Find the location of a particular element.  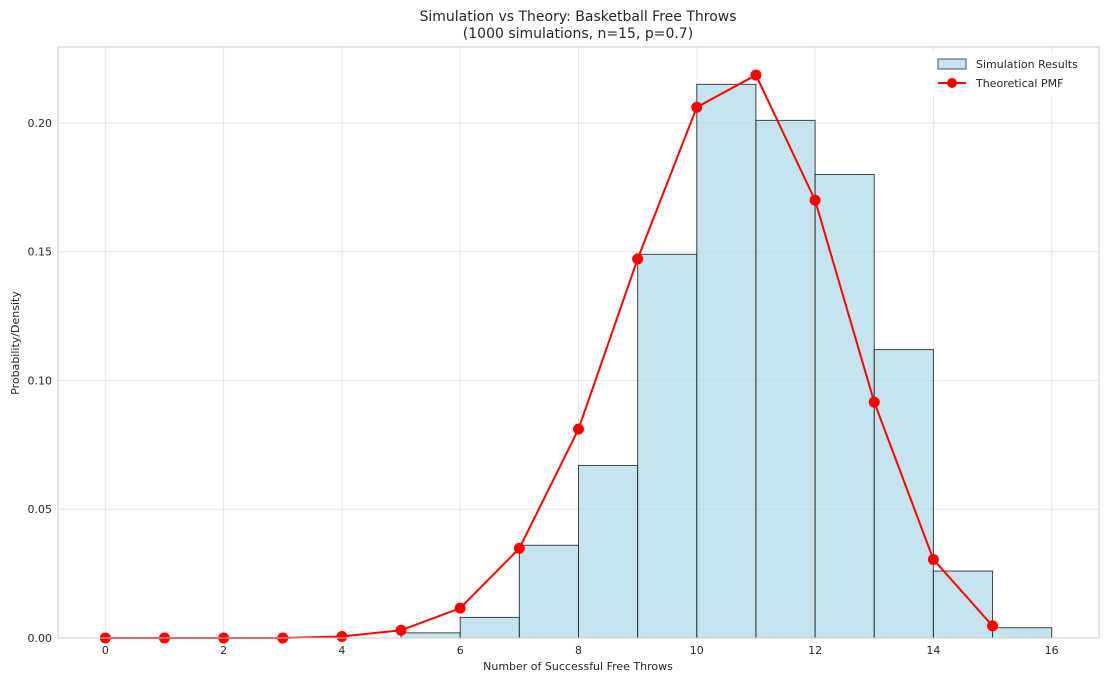

y-axis-label: Probability/Density is located at coordinates (15, 343).